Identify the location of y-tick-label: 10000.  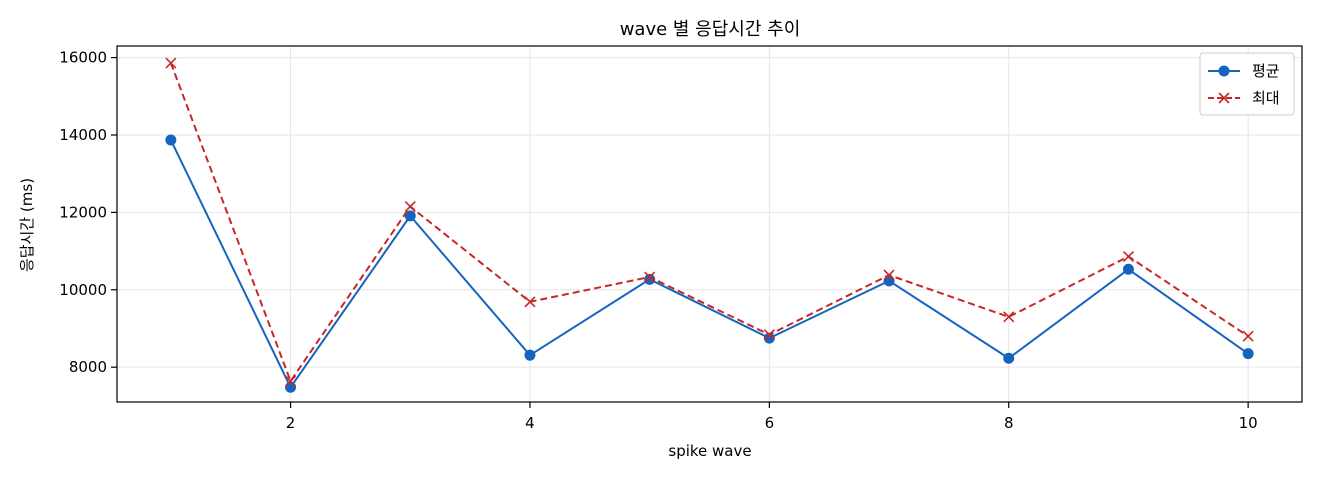
(83, 290).